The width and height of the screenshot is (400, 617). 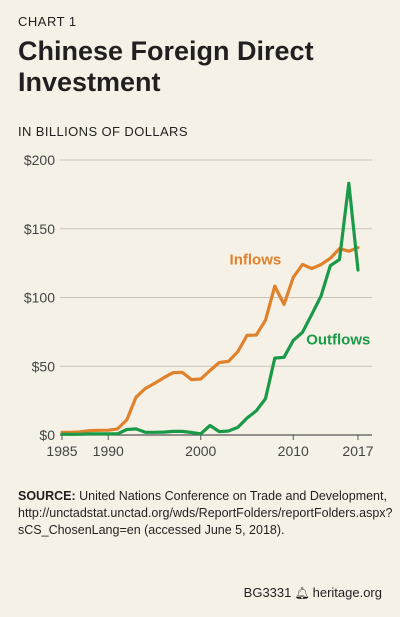 What do you see at coordinates (47, 21) in the screenshot?
I see `chart-kicker: CHART 1` at bounding box center [47, 21].